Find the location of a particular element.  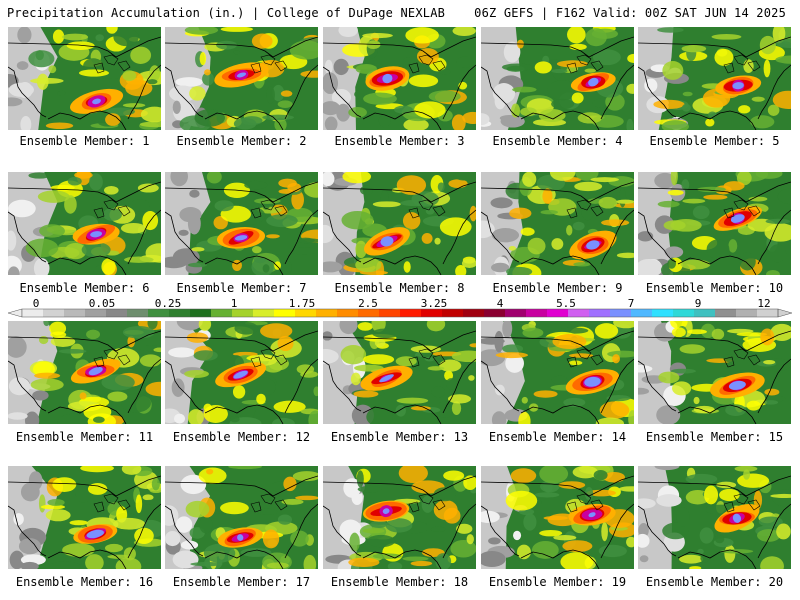

colorbar-tick-label: 0.05 is located at coordinates (102, 303).